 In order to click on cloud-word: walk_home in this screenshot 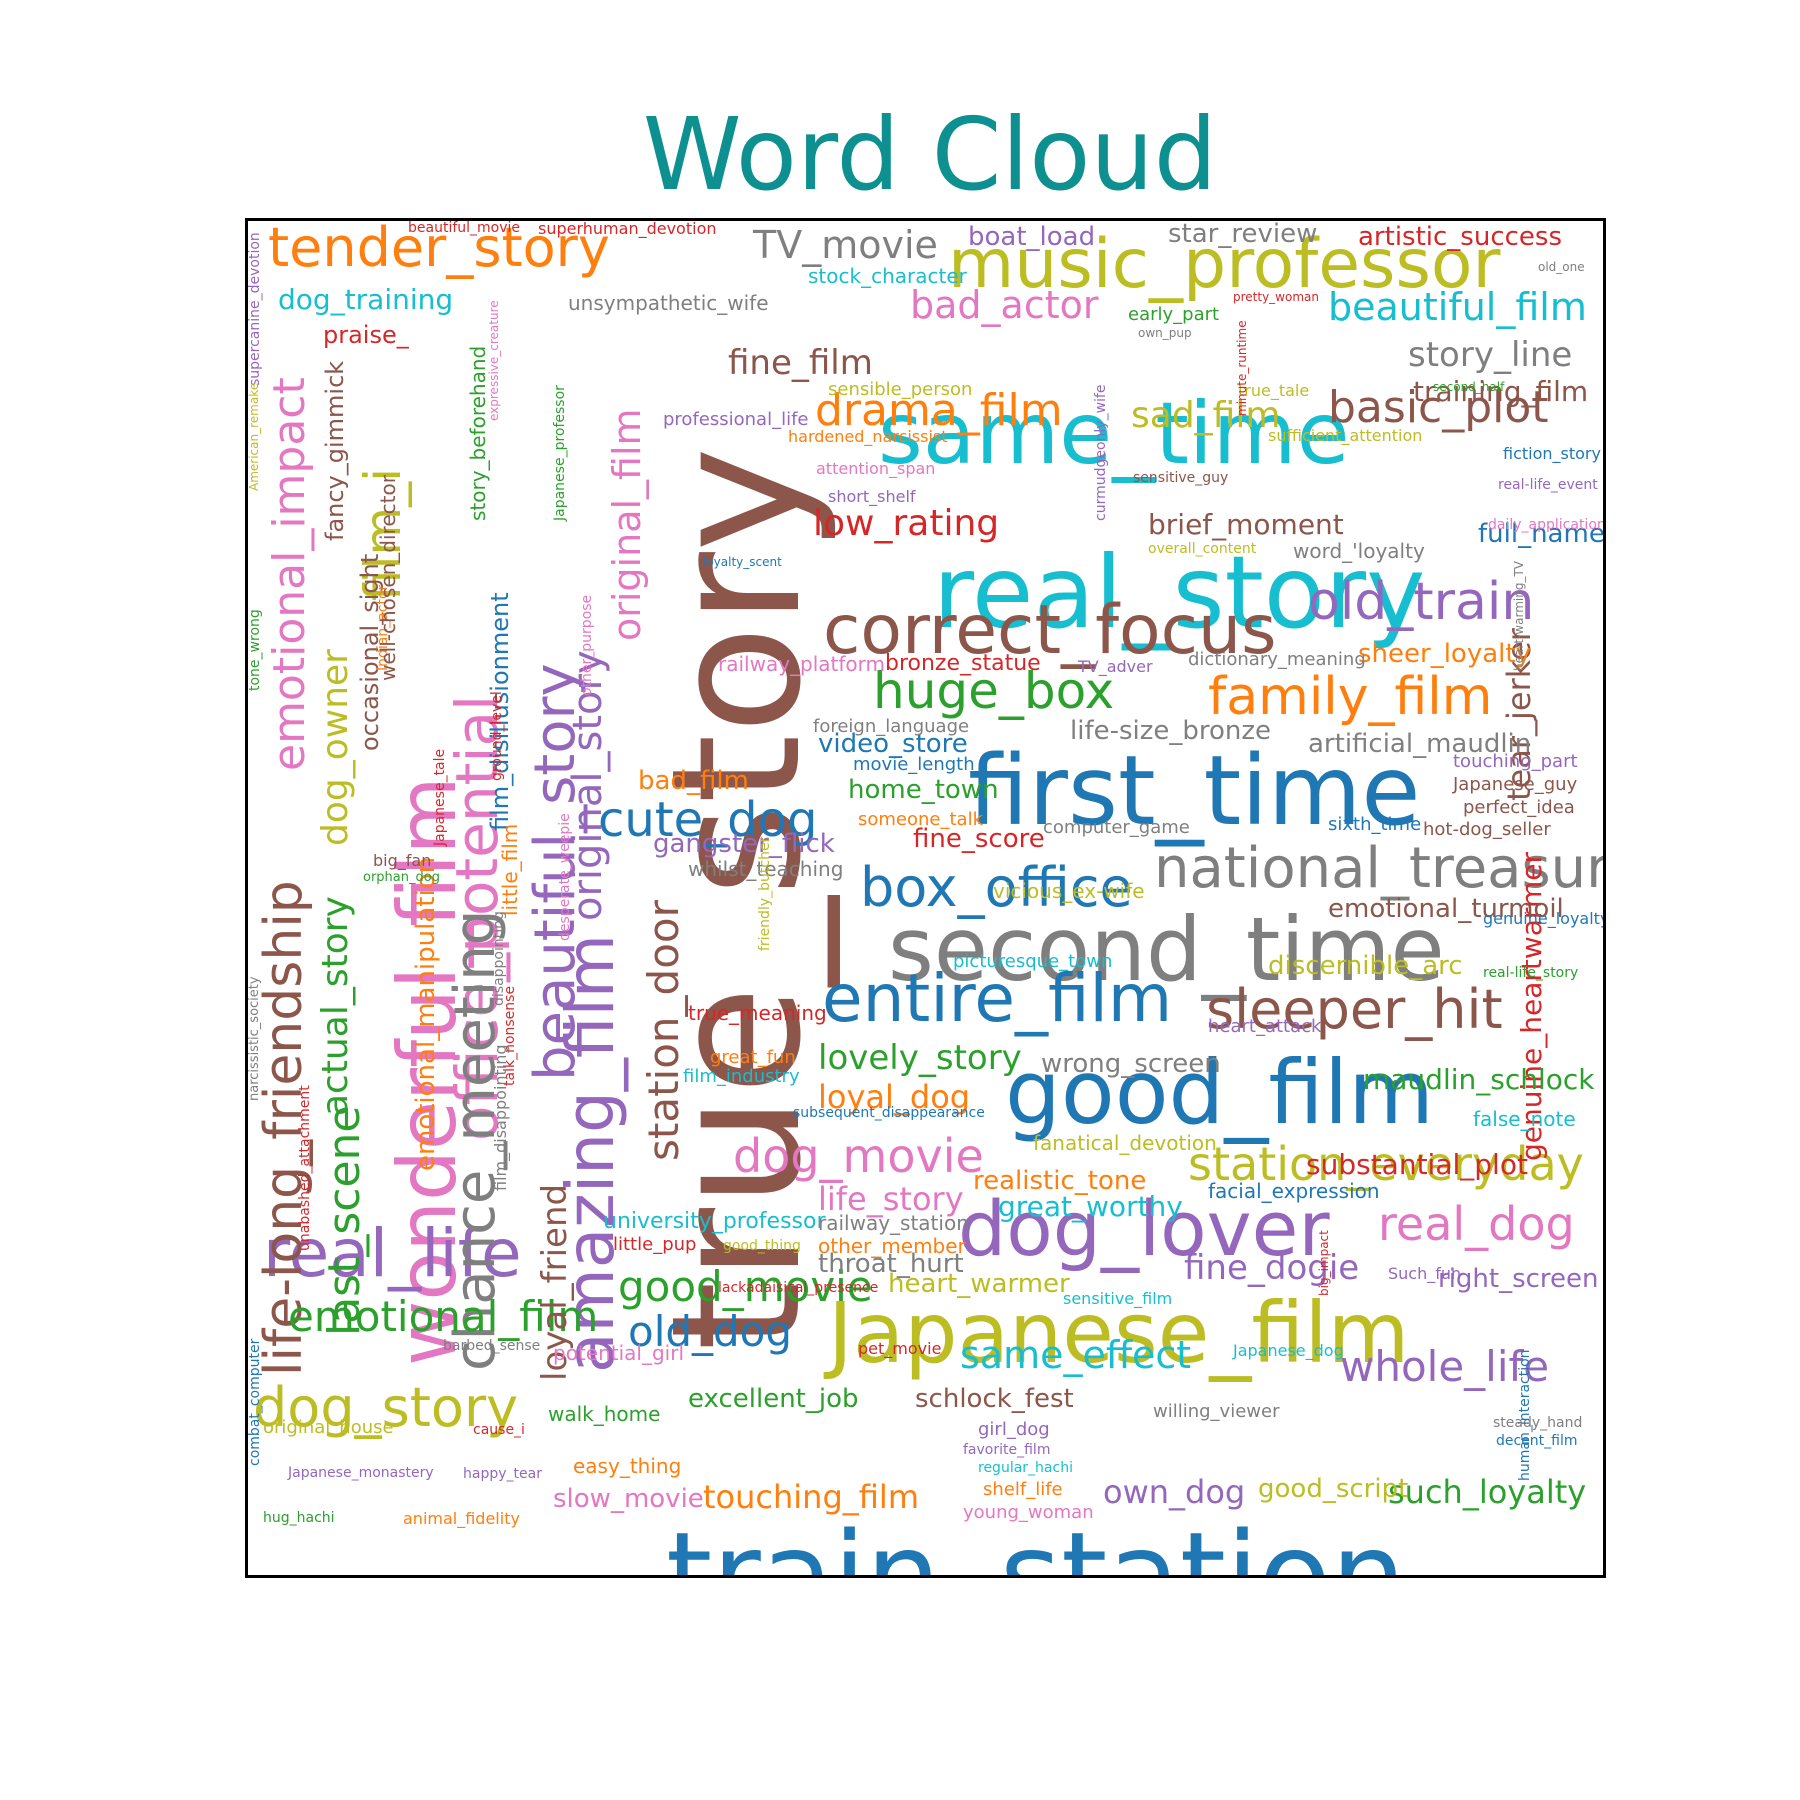, I will do `click(604, 1414)`.